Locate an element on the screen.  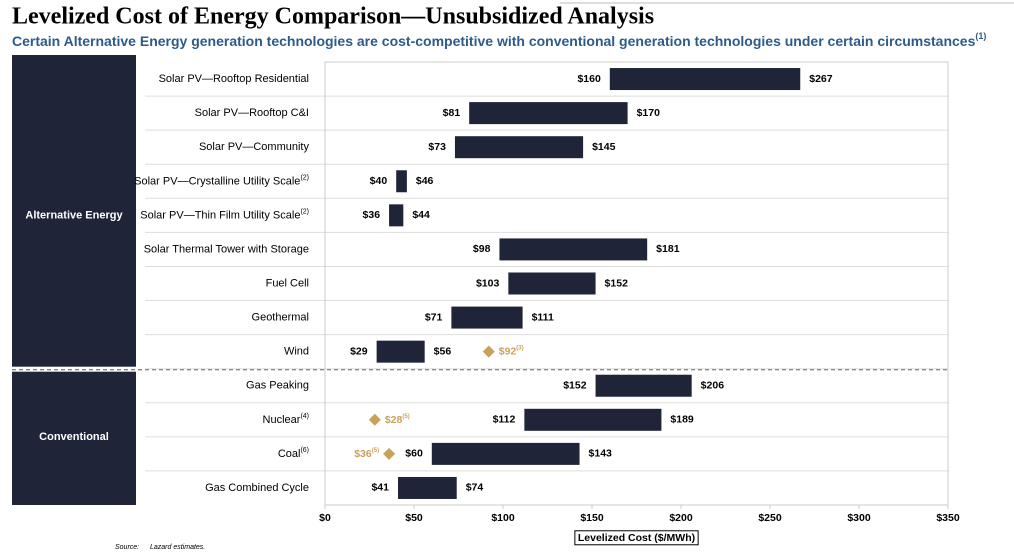
x-tick-label: $0 is located at coordinates (325, 518).